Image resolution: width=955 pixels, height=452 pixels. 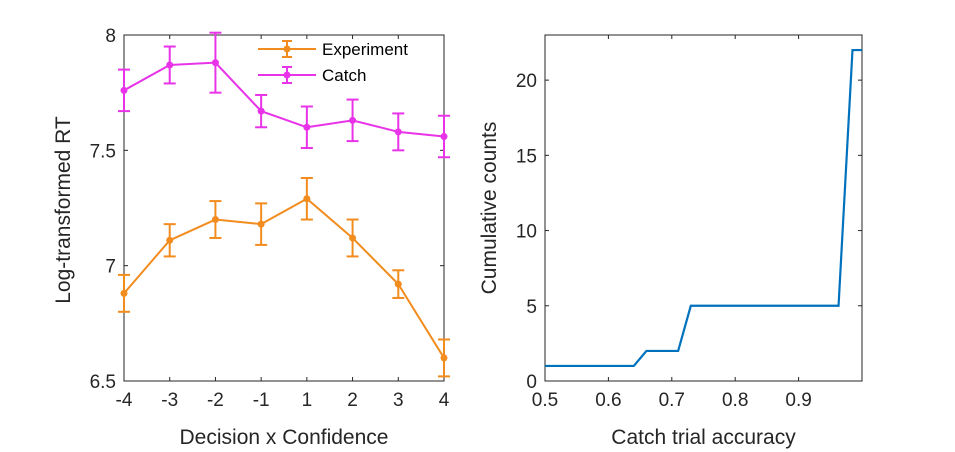 What do you see at coordinates (798, 400) in the screenshot?
I see `x-tick-label: 0.9` at bounding box center [798, 400].